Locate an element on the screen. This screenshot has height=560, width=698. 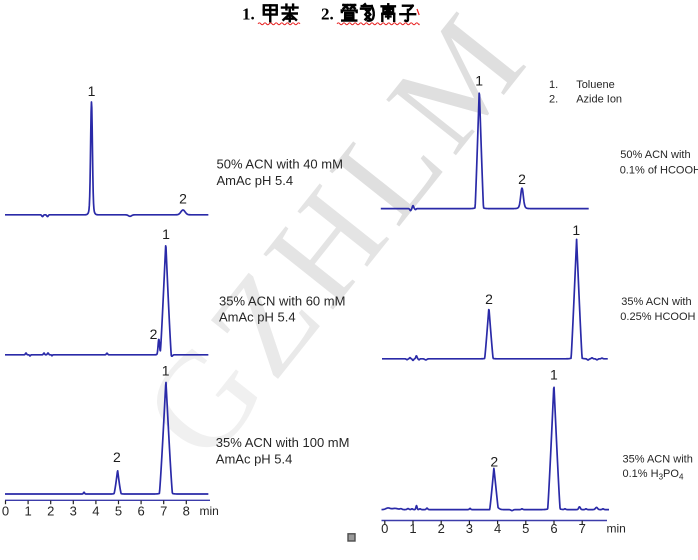
svg-text: 50% ACN with is located at coordinates (655, 155).